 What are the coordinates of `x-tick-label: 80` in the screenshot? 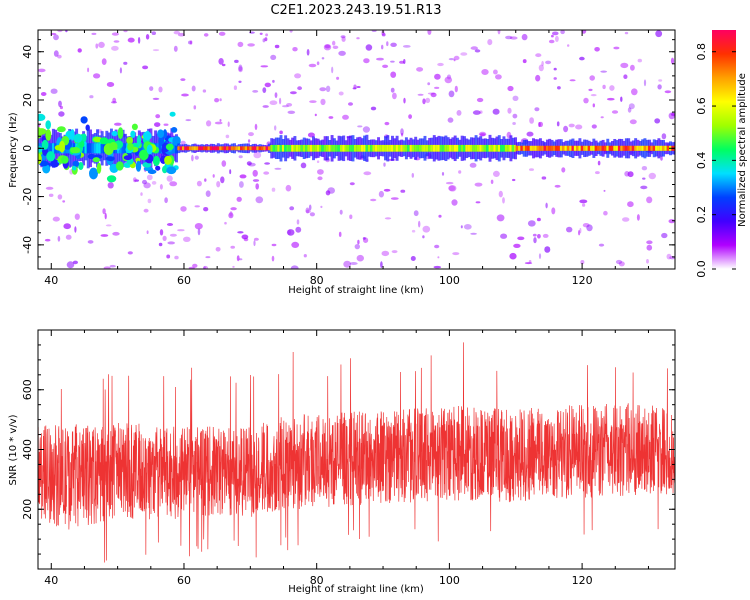 It's located at (317, 580).